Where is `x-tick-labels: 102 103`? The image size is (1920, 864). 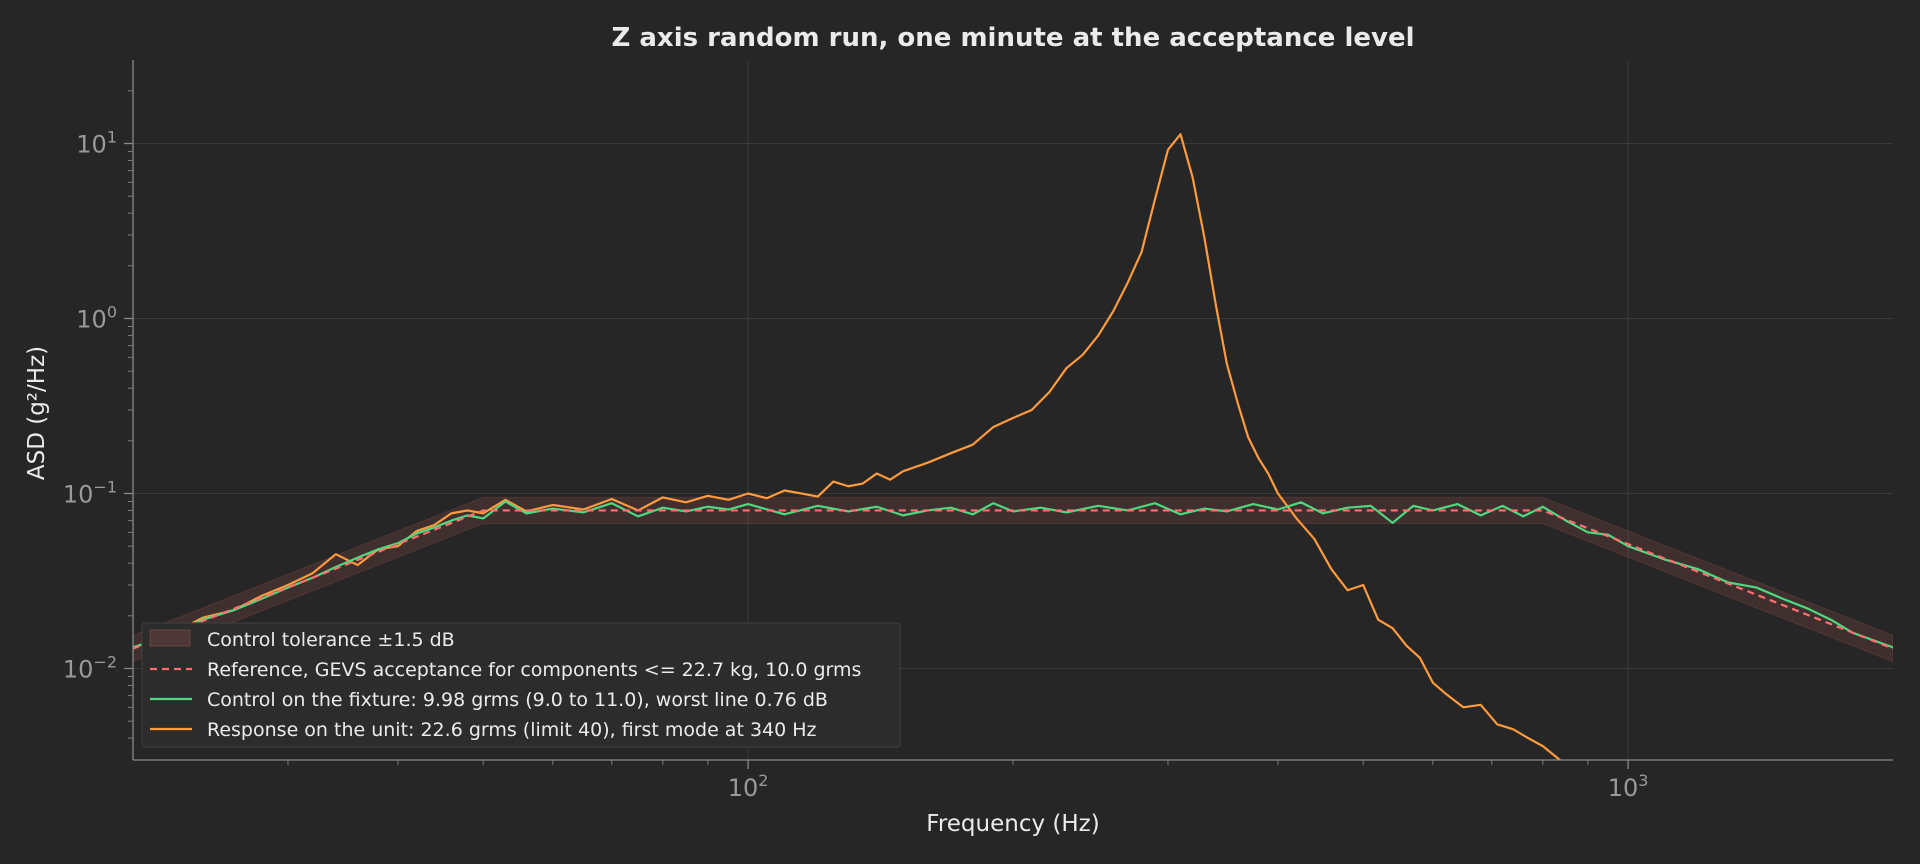
x-tick-labels: 102 103 is located at coordinates (1188, 786).